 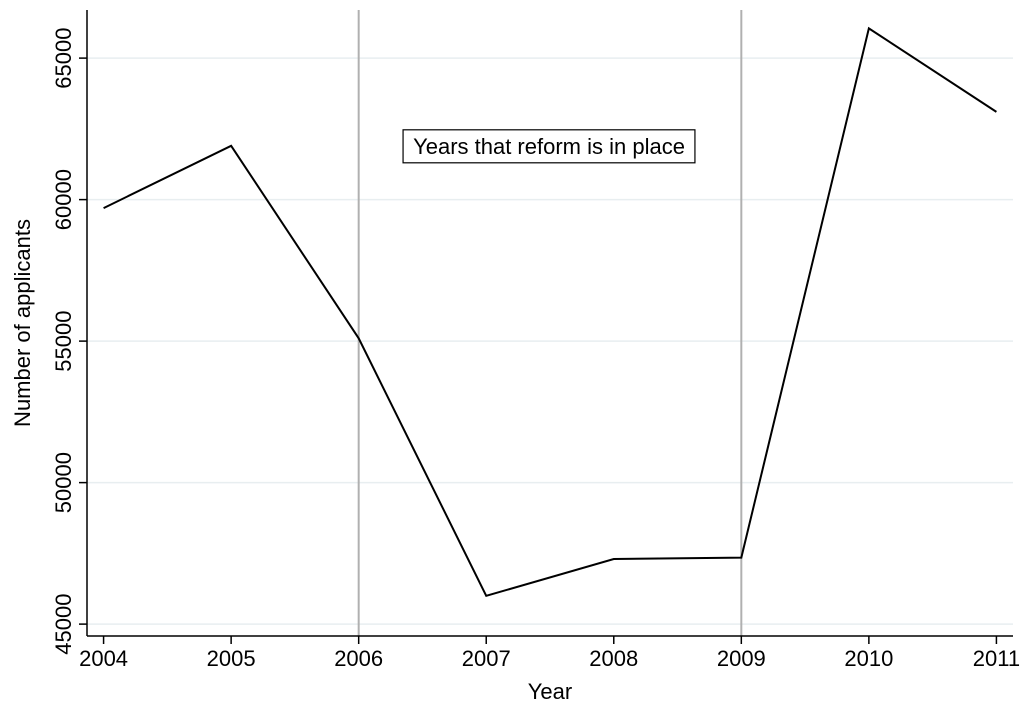 I want to click on annotation-text: Years that reform is in place, so click(x=549, y=146).